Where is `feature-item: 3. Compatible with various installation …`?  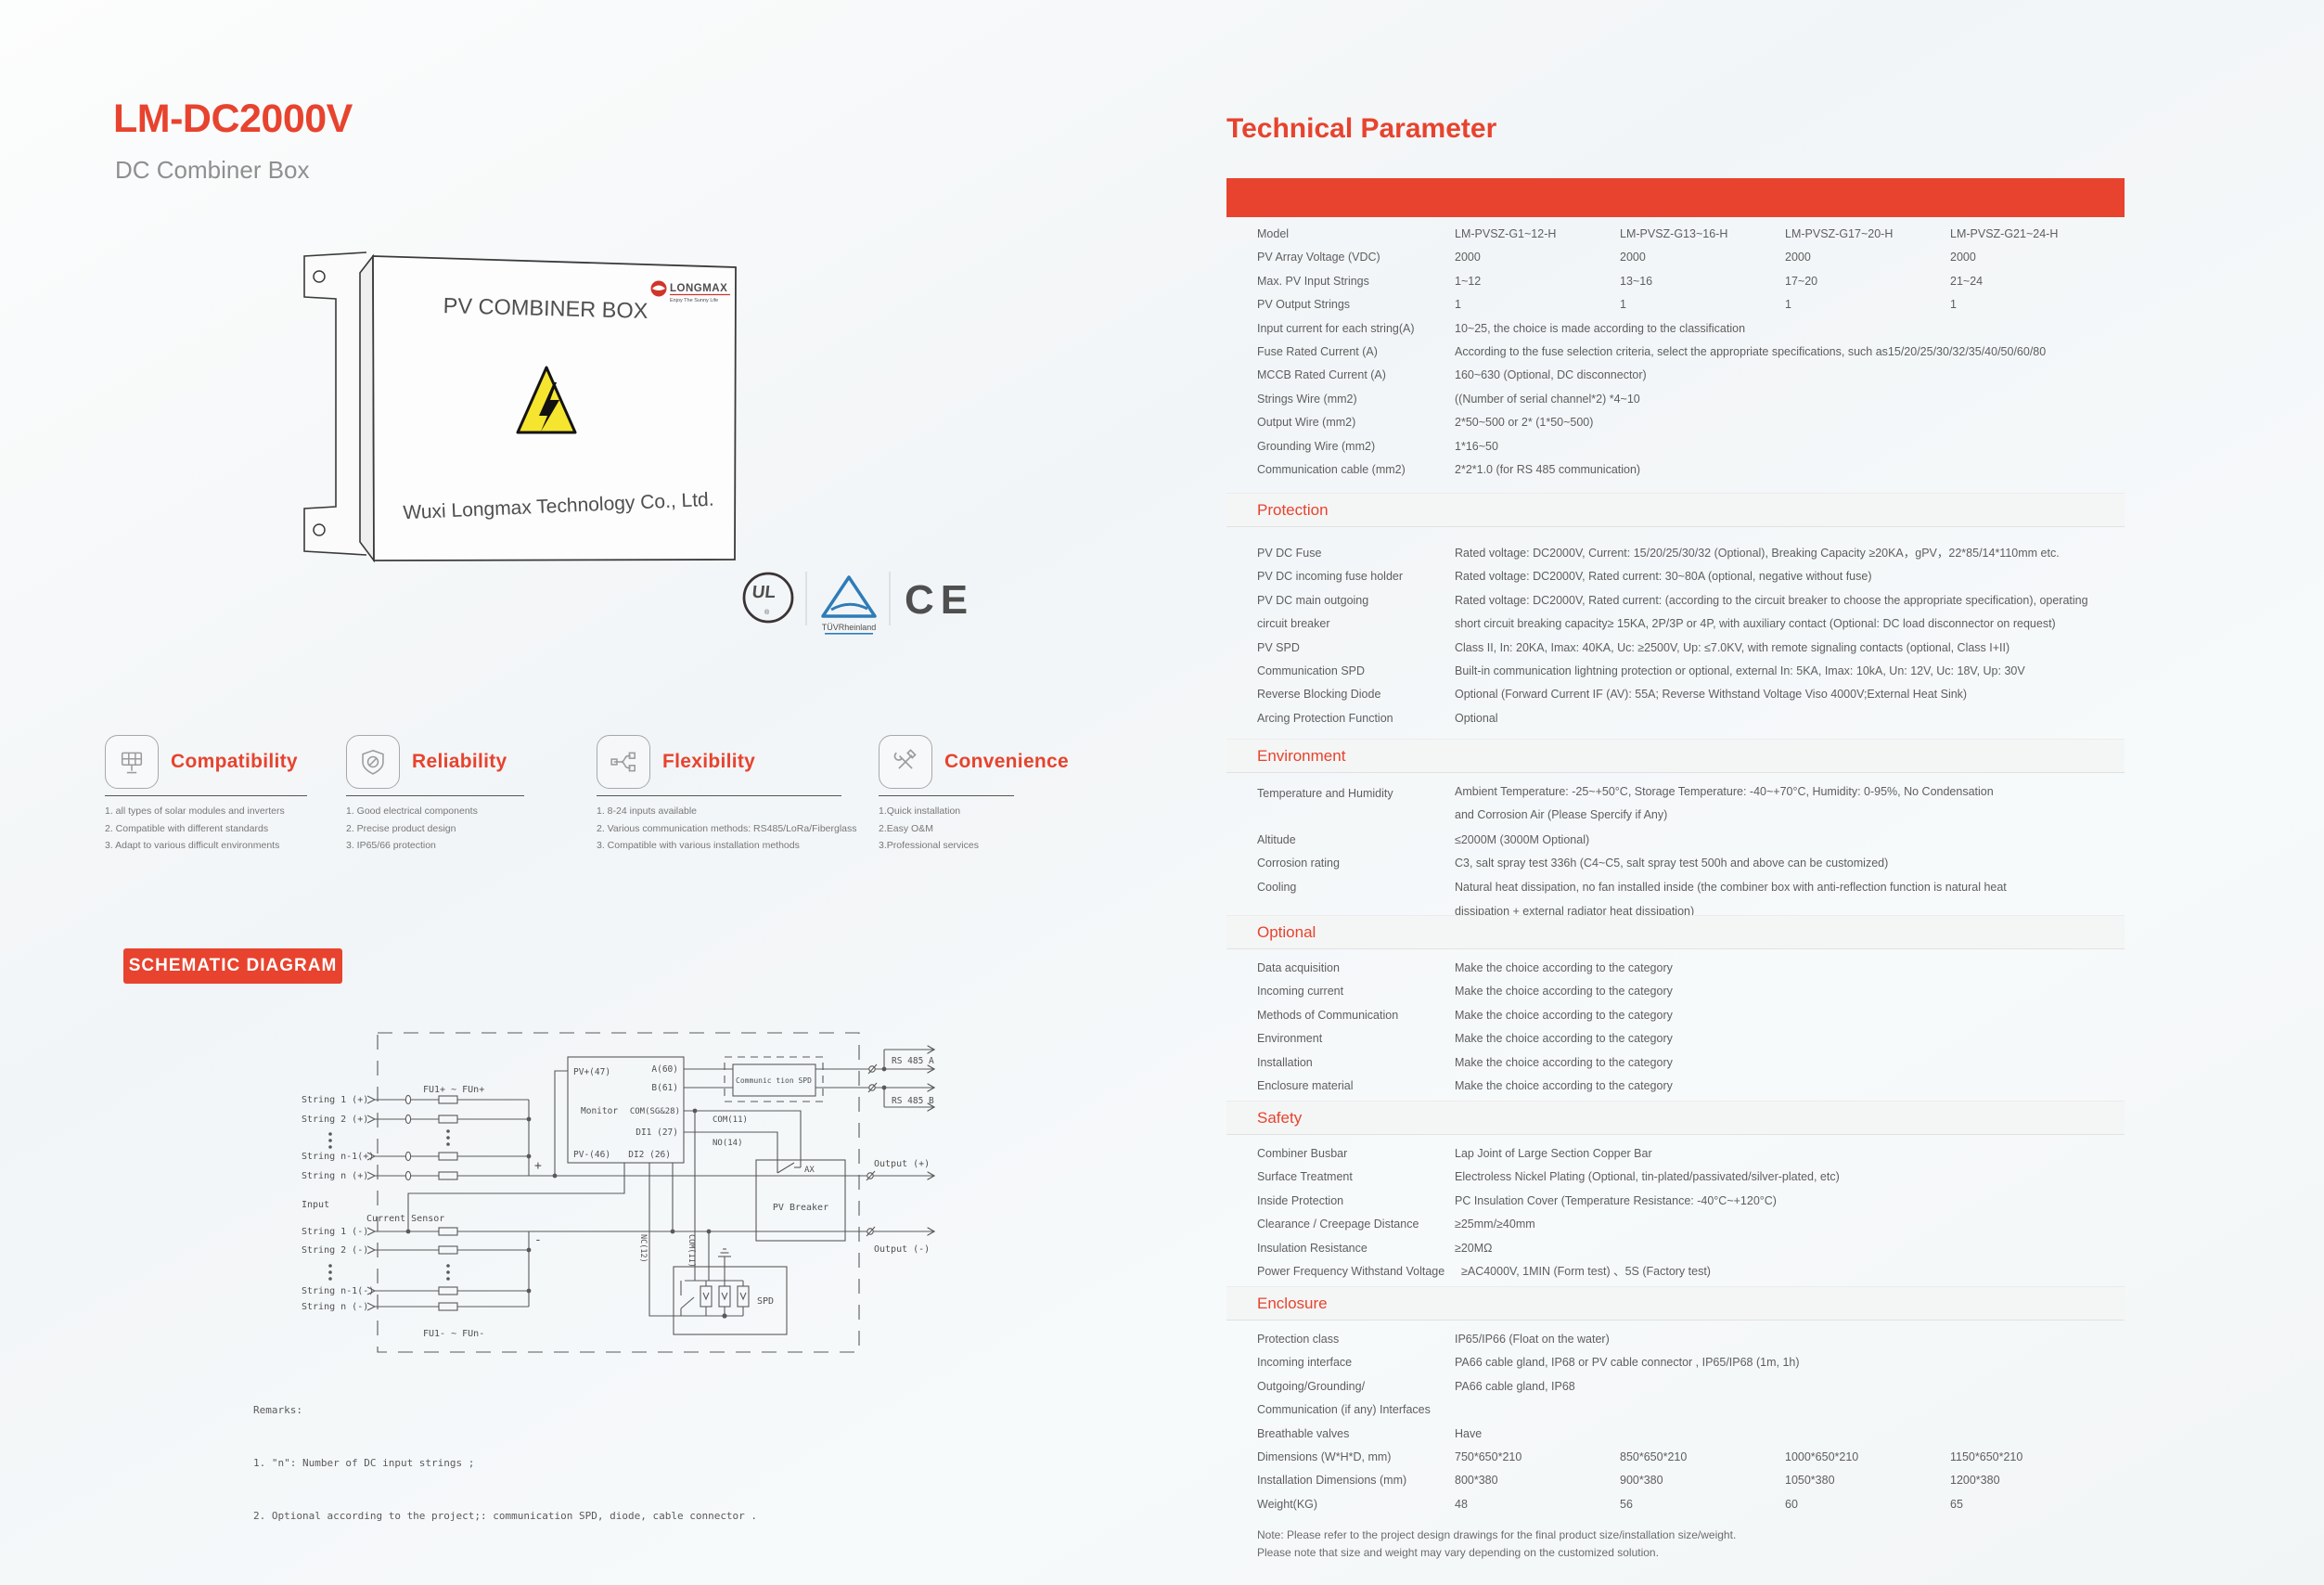
feature-item: 3. Compatible with various installation … is located at coordinates (698, 845).